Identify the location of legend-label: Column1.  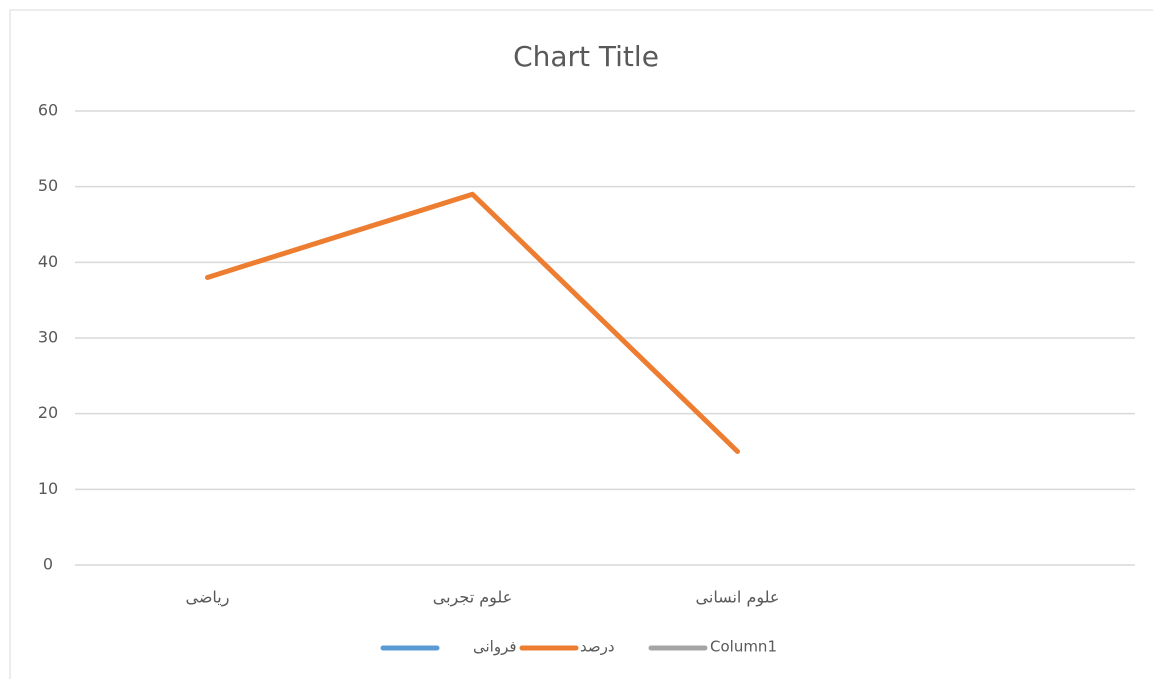
(743, 647).